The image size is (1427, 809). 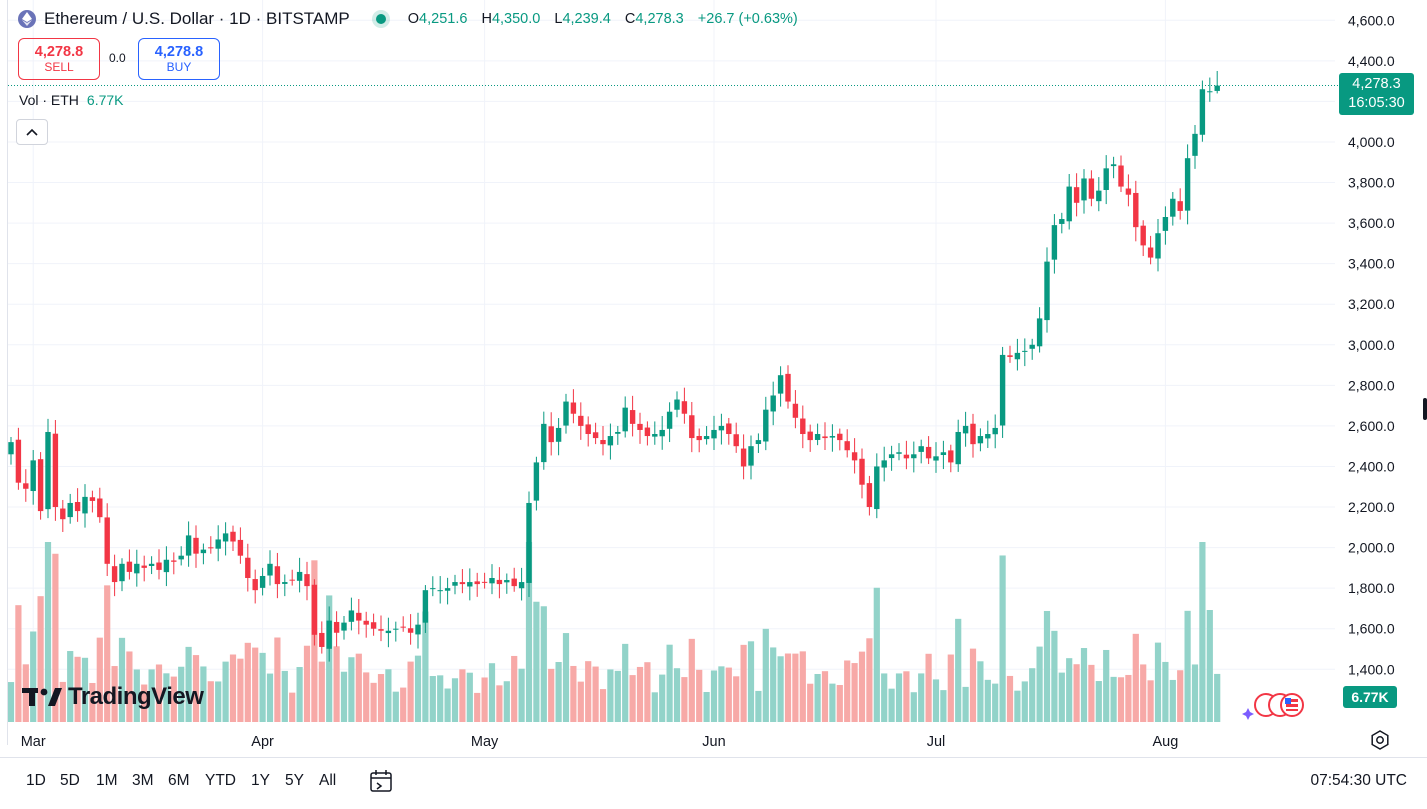 I want to click on range-ytd-button: YTD, so click(x=220, y=780).